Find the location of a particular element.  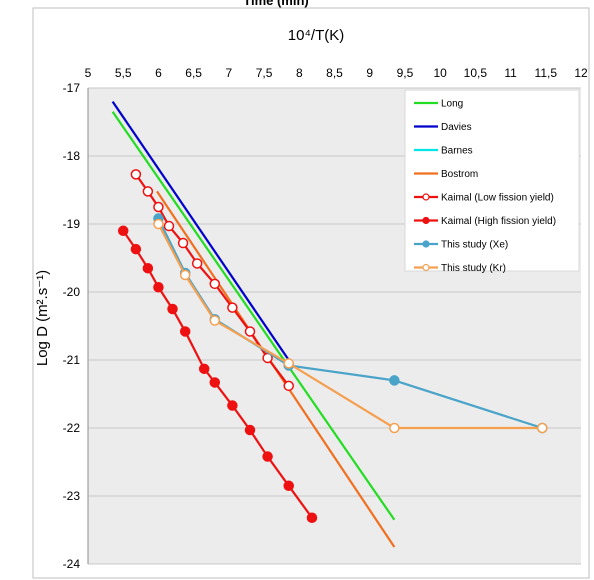

legend-label: Davies is located at coordinates (456, 127).